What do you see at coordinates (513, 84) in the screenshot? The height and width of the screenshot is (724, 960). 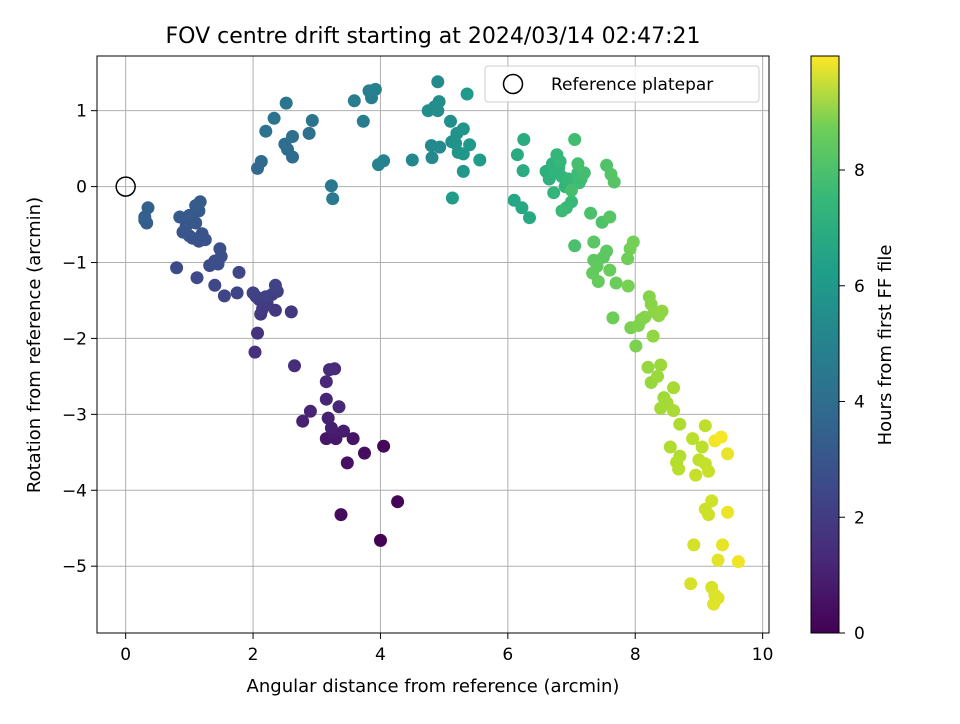 I see `legend-reference-marker` at bounding box center [513, 84].